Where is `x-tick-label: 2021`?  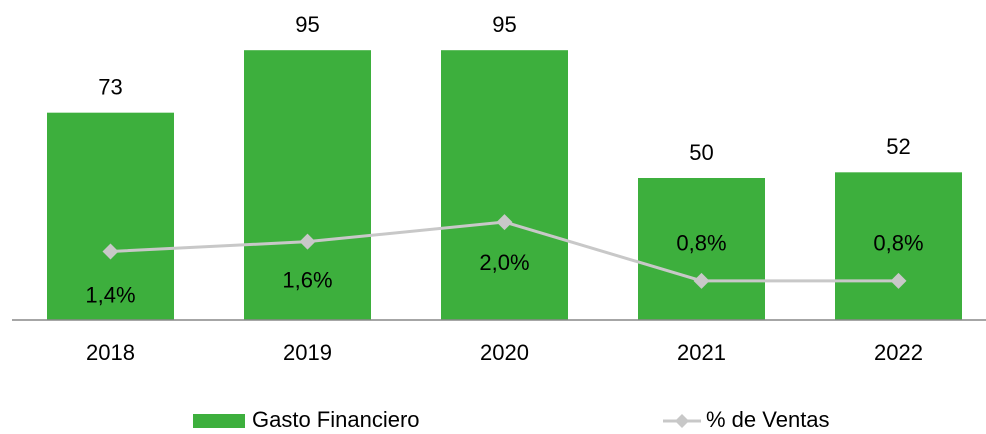
x-tick-label: 2021 is located at coordinates (701, 352).